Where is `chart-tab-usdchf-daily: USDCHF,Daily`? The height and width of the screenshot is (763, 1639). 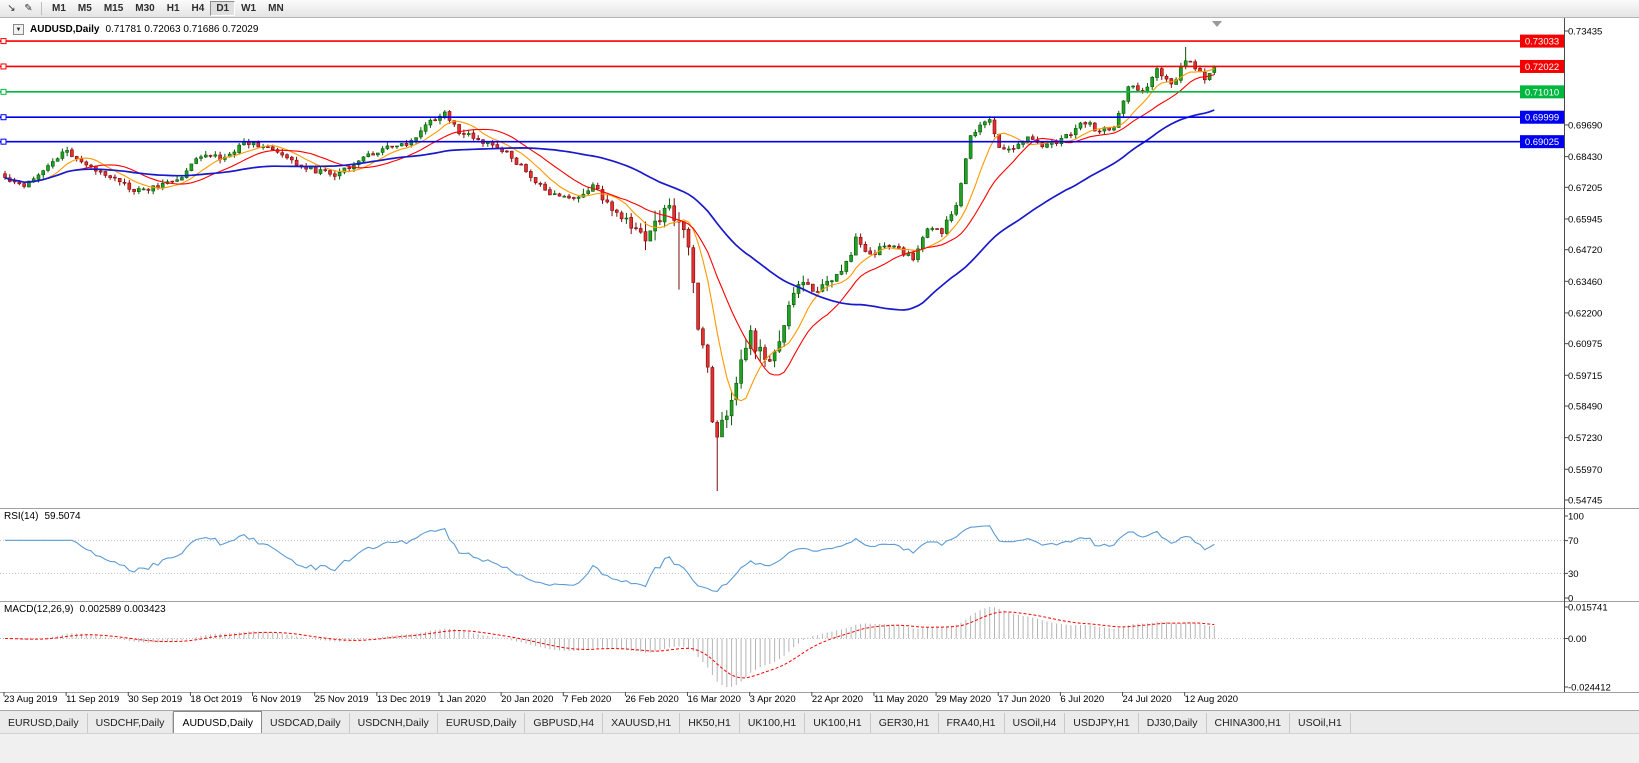
chart-tab-usdchf-daily: USDCHF,Daily is located at coordinates (131, 723).